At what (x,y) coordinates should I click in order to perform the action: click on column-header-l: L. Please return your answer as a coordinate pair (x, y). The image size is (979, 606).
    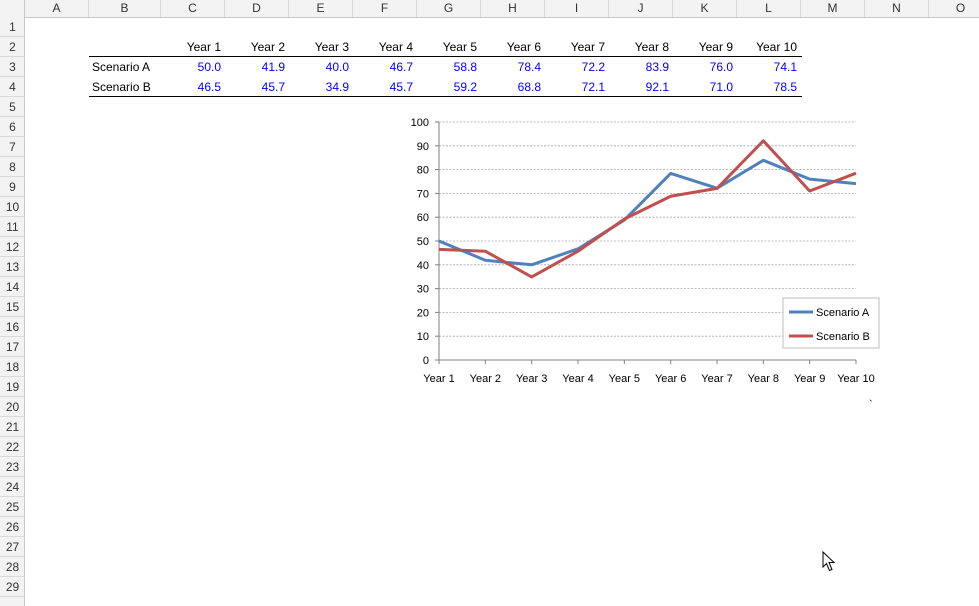
    Looking at the image, I should click on (769, 8).